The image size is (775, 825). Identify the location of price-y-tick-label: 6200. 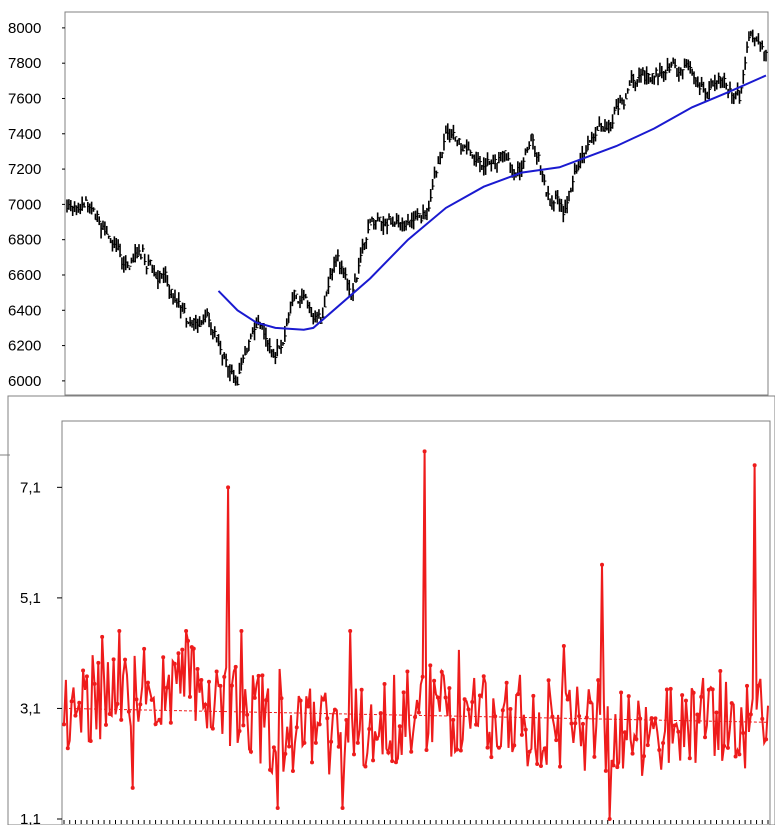
(24, 346).